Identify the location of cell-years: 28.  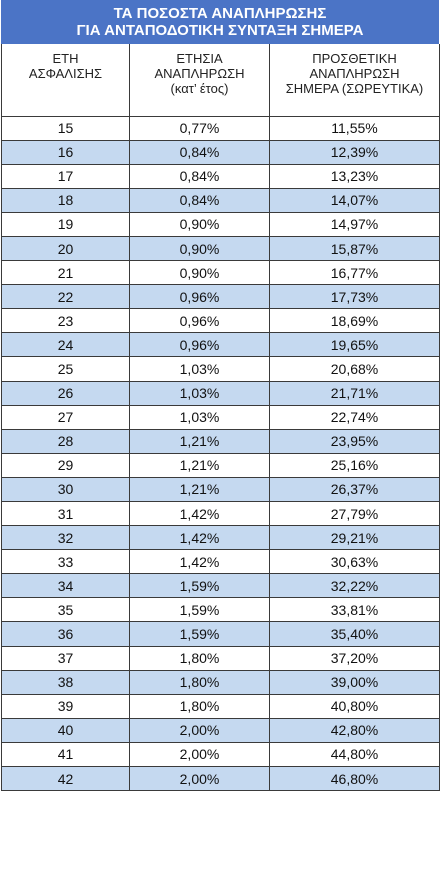
(65, 441).